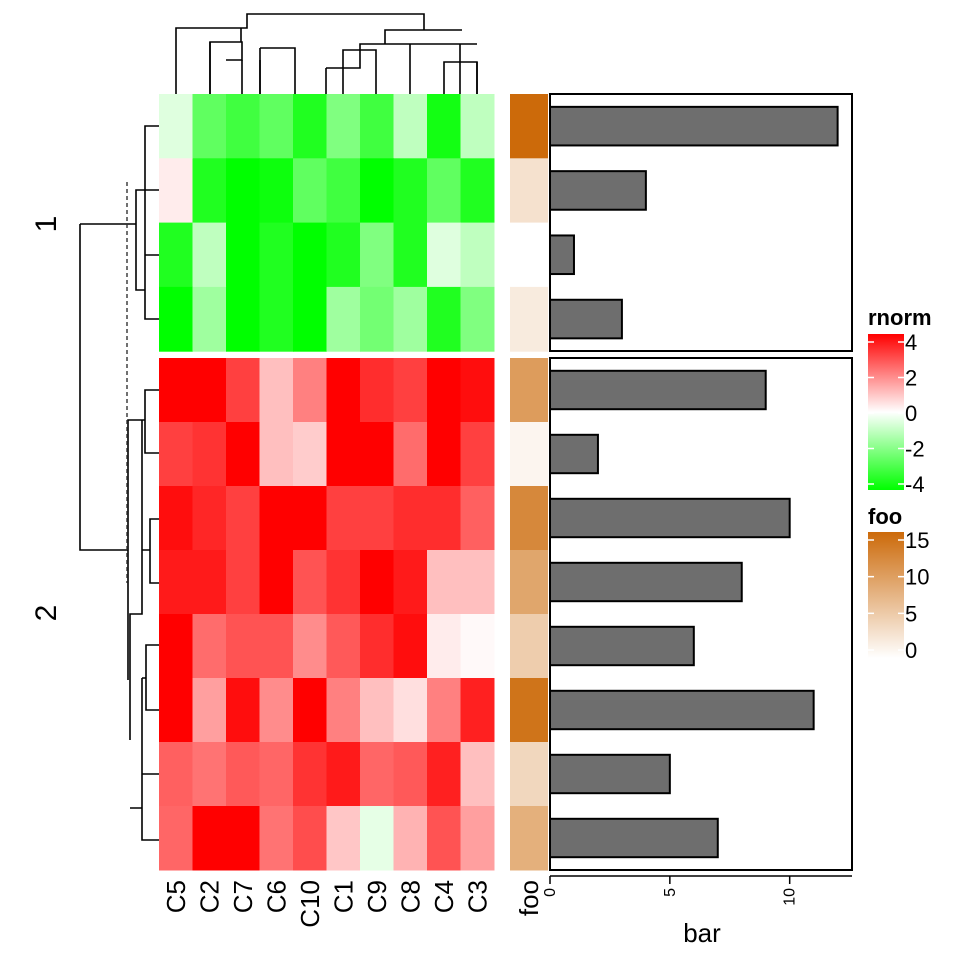 The width and height of the screenshot is (960, 960). I want to click on column-label: C2, so click(209, 896).